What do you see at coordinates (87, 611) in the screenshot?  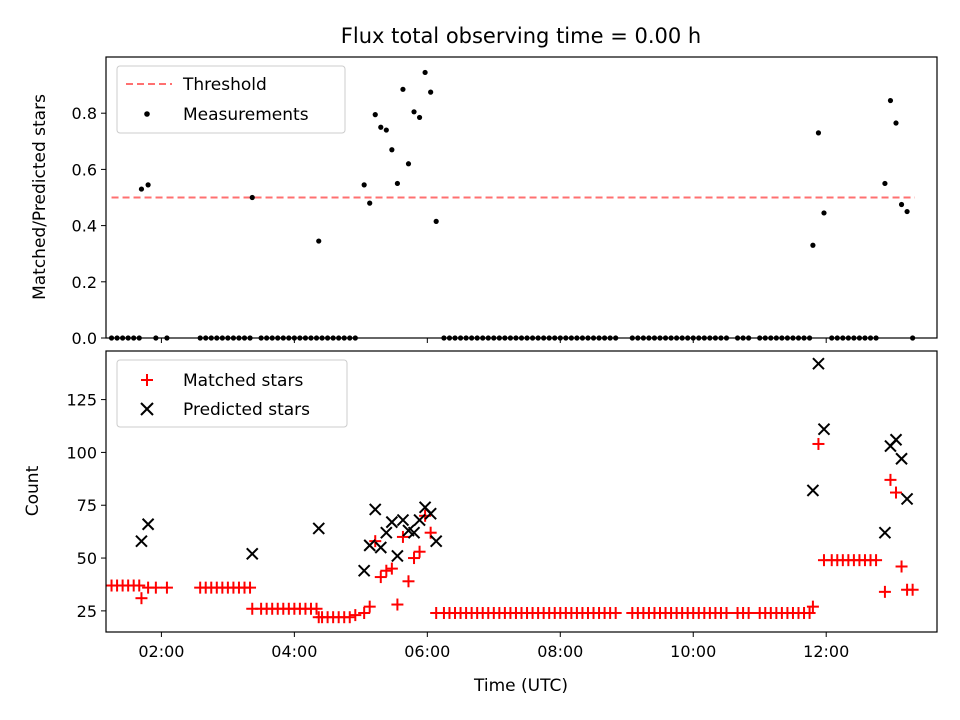 I see `bottom-ytick-label: 25` at bounding box center [87, 611].